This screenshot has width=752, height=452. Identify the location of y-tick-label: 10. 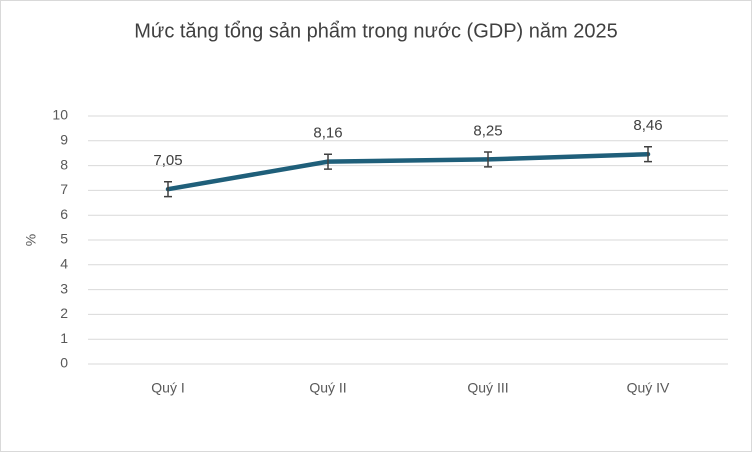
(60, 115).